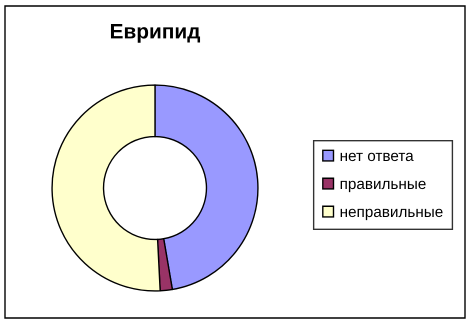 The width and height of the screenshot is (471, 325). Describe the element at coordinates (391, 214) in the screenshot. I see `legend-label: неправильные` at that location.